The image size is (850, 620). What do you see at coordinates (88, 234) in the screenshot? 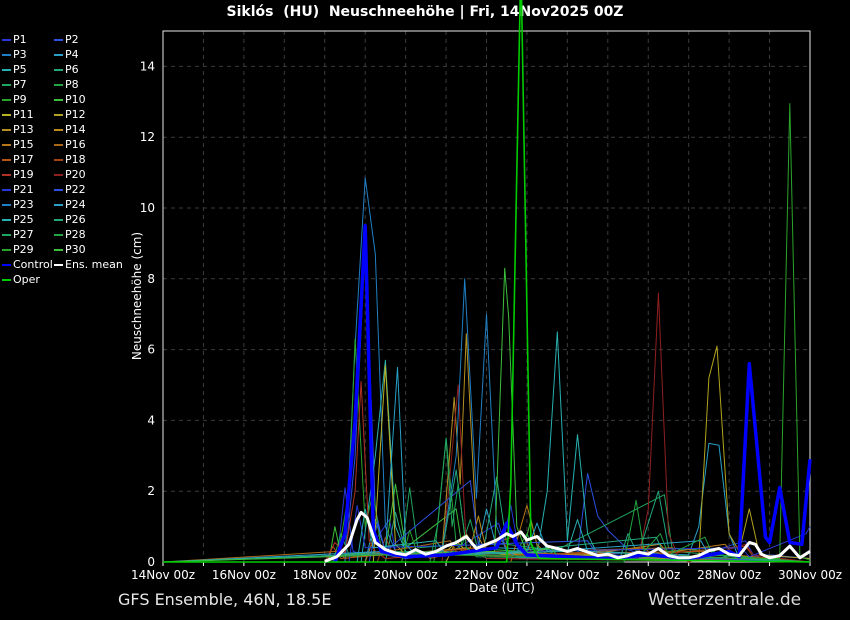
I see `legend-item-p28: P28` at bounding box center [88, 234].